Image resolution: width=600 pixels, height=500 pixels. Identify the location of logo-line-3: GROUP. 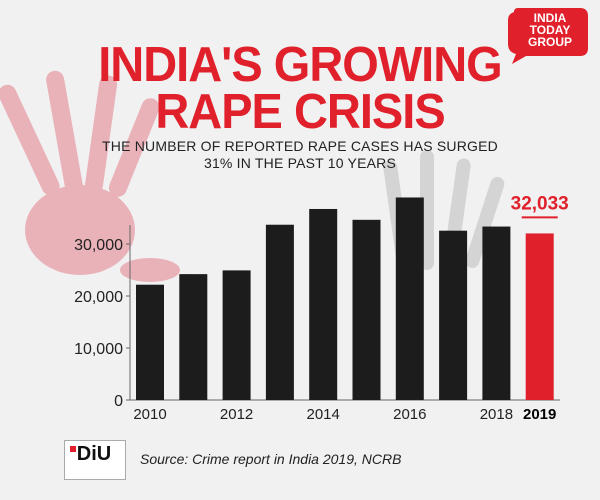
(549, 42).